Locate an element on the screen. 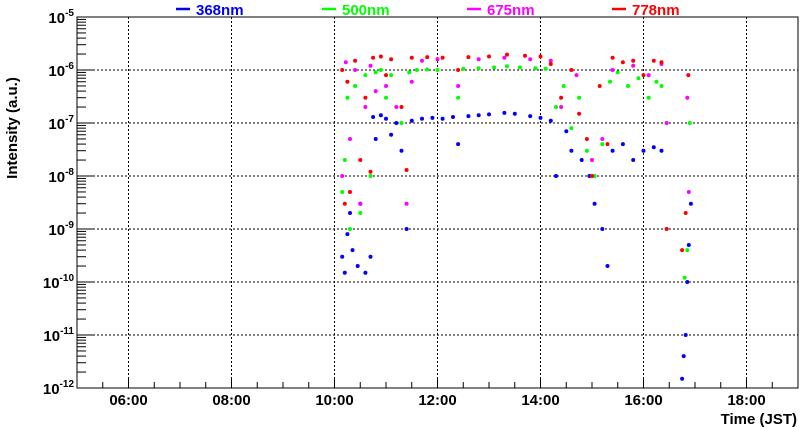 The image size is (800, 427). y-tick-label: 10⁻⁵ is located at coordinates (61, 17).